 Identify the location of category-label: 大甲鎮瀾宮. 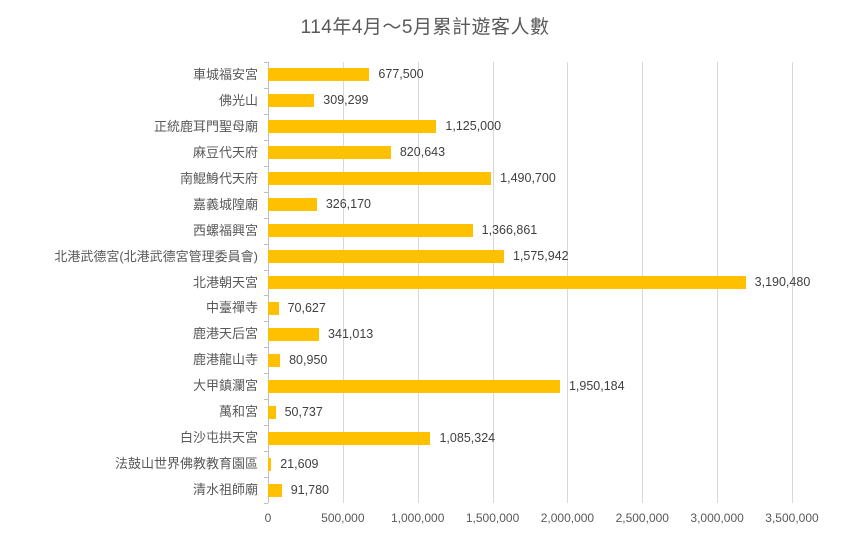
(225, 386).